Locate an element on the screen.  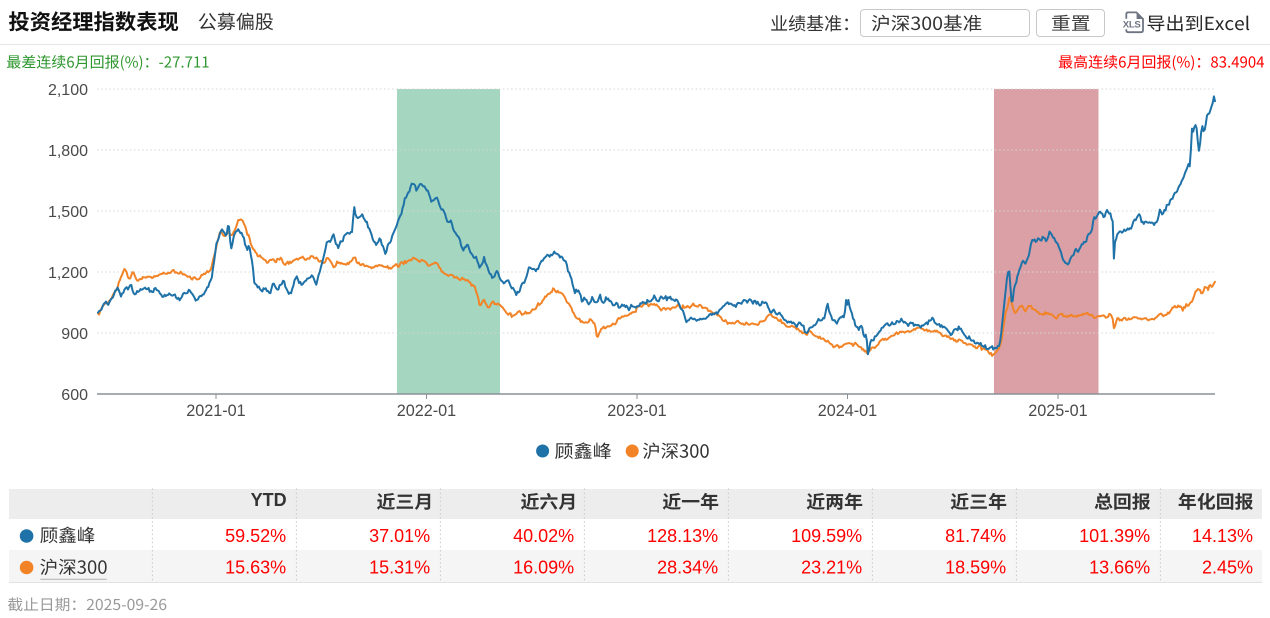
svg-text: 14.13% is located at coordinates (1222, 536).